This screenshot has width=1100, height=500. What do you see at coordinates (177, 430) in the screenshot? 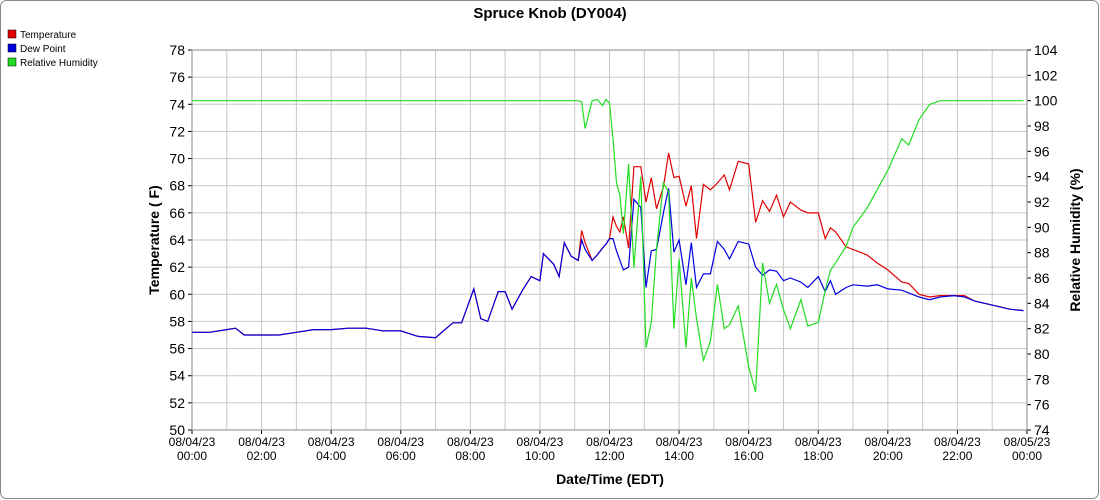
I see `y-tick-label: 50` at bounding box center [177, 430].